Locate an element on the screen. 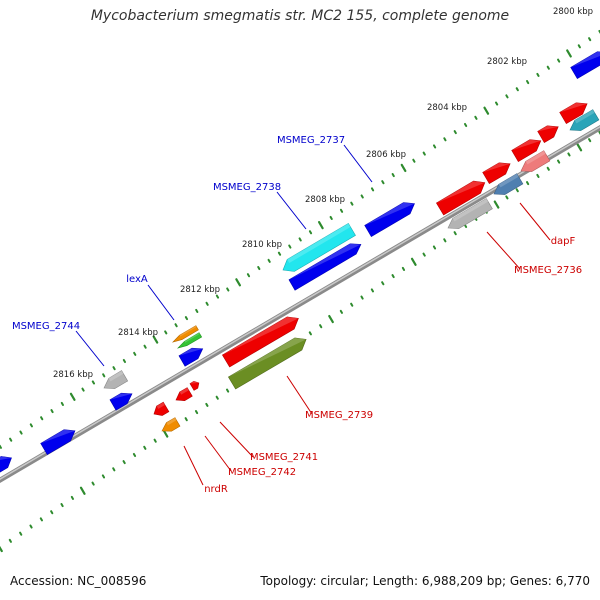 Image resolution: width=600 pixels, height=600 pixels. kbp-tick-label: 2806 kbp is located at coordinates (386, 155).